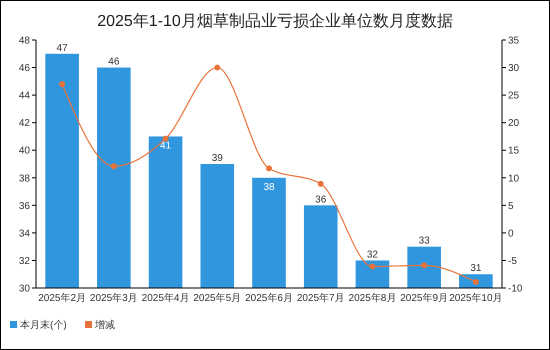 The width and height of the screenshot is (550, 350). What do you see at coordinates (424, 298) in the screenshot?
I see `x-tick-label: 2025年9月` at bounding box center [424, 298].